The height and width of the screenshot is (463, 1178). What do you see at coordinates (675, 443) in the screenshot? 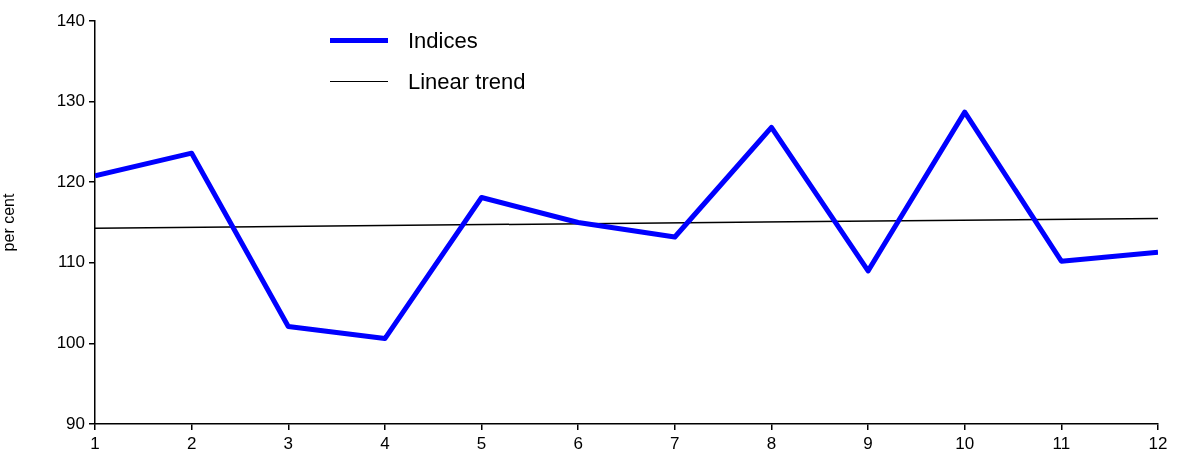
I see `x-tick-label: 7` at bounding box center [675, 443].